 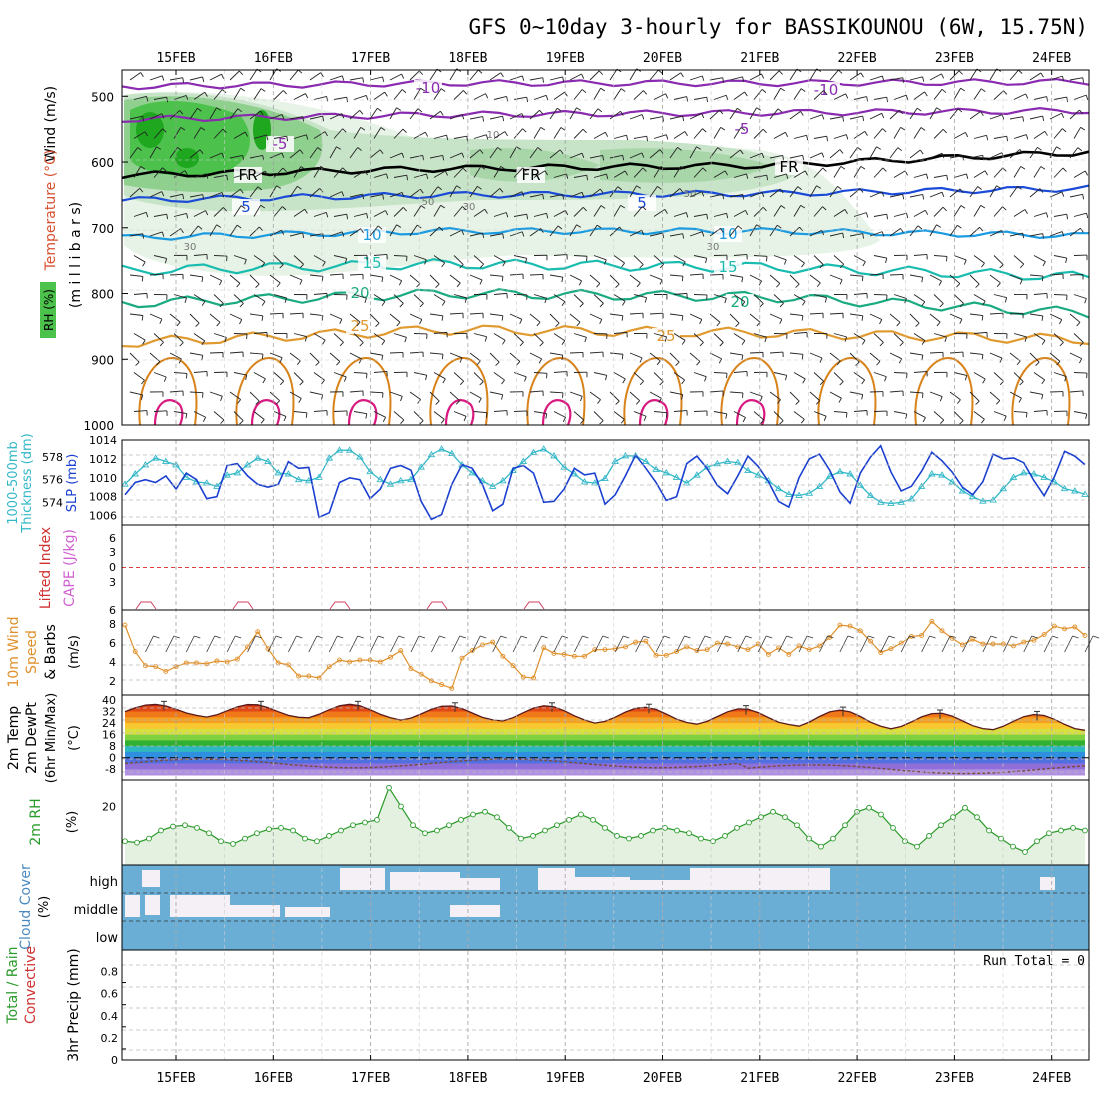 I want to click on temp-band, so click(x=605, y=772).